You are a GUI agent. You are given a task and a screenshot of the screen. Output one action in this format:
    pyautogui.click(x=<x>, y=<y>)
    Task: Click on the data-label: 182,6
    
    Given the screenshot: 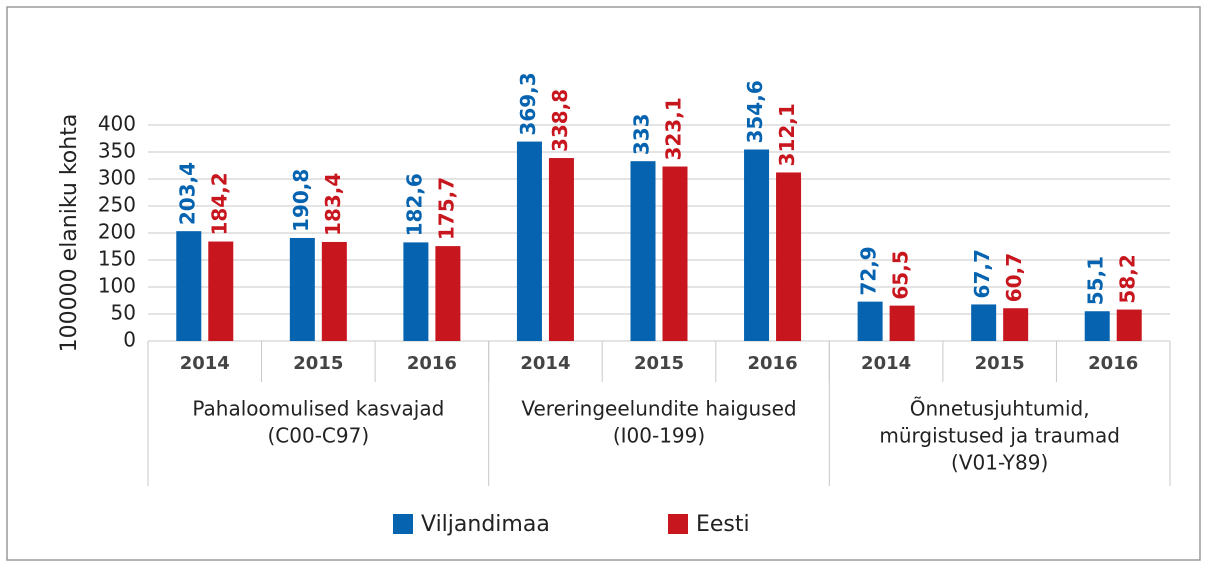 What is the action you would take?
    pyautogui.click(x=414, y=204)
    